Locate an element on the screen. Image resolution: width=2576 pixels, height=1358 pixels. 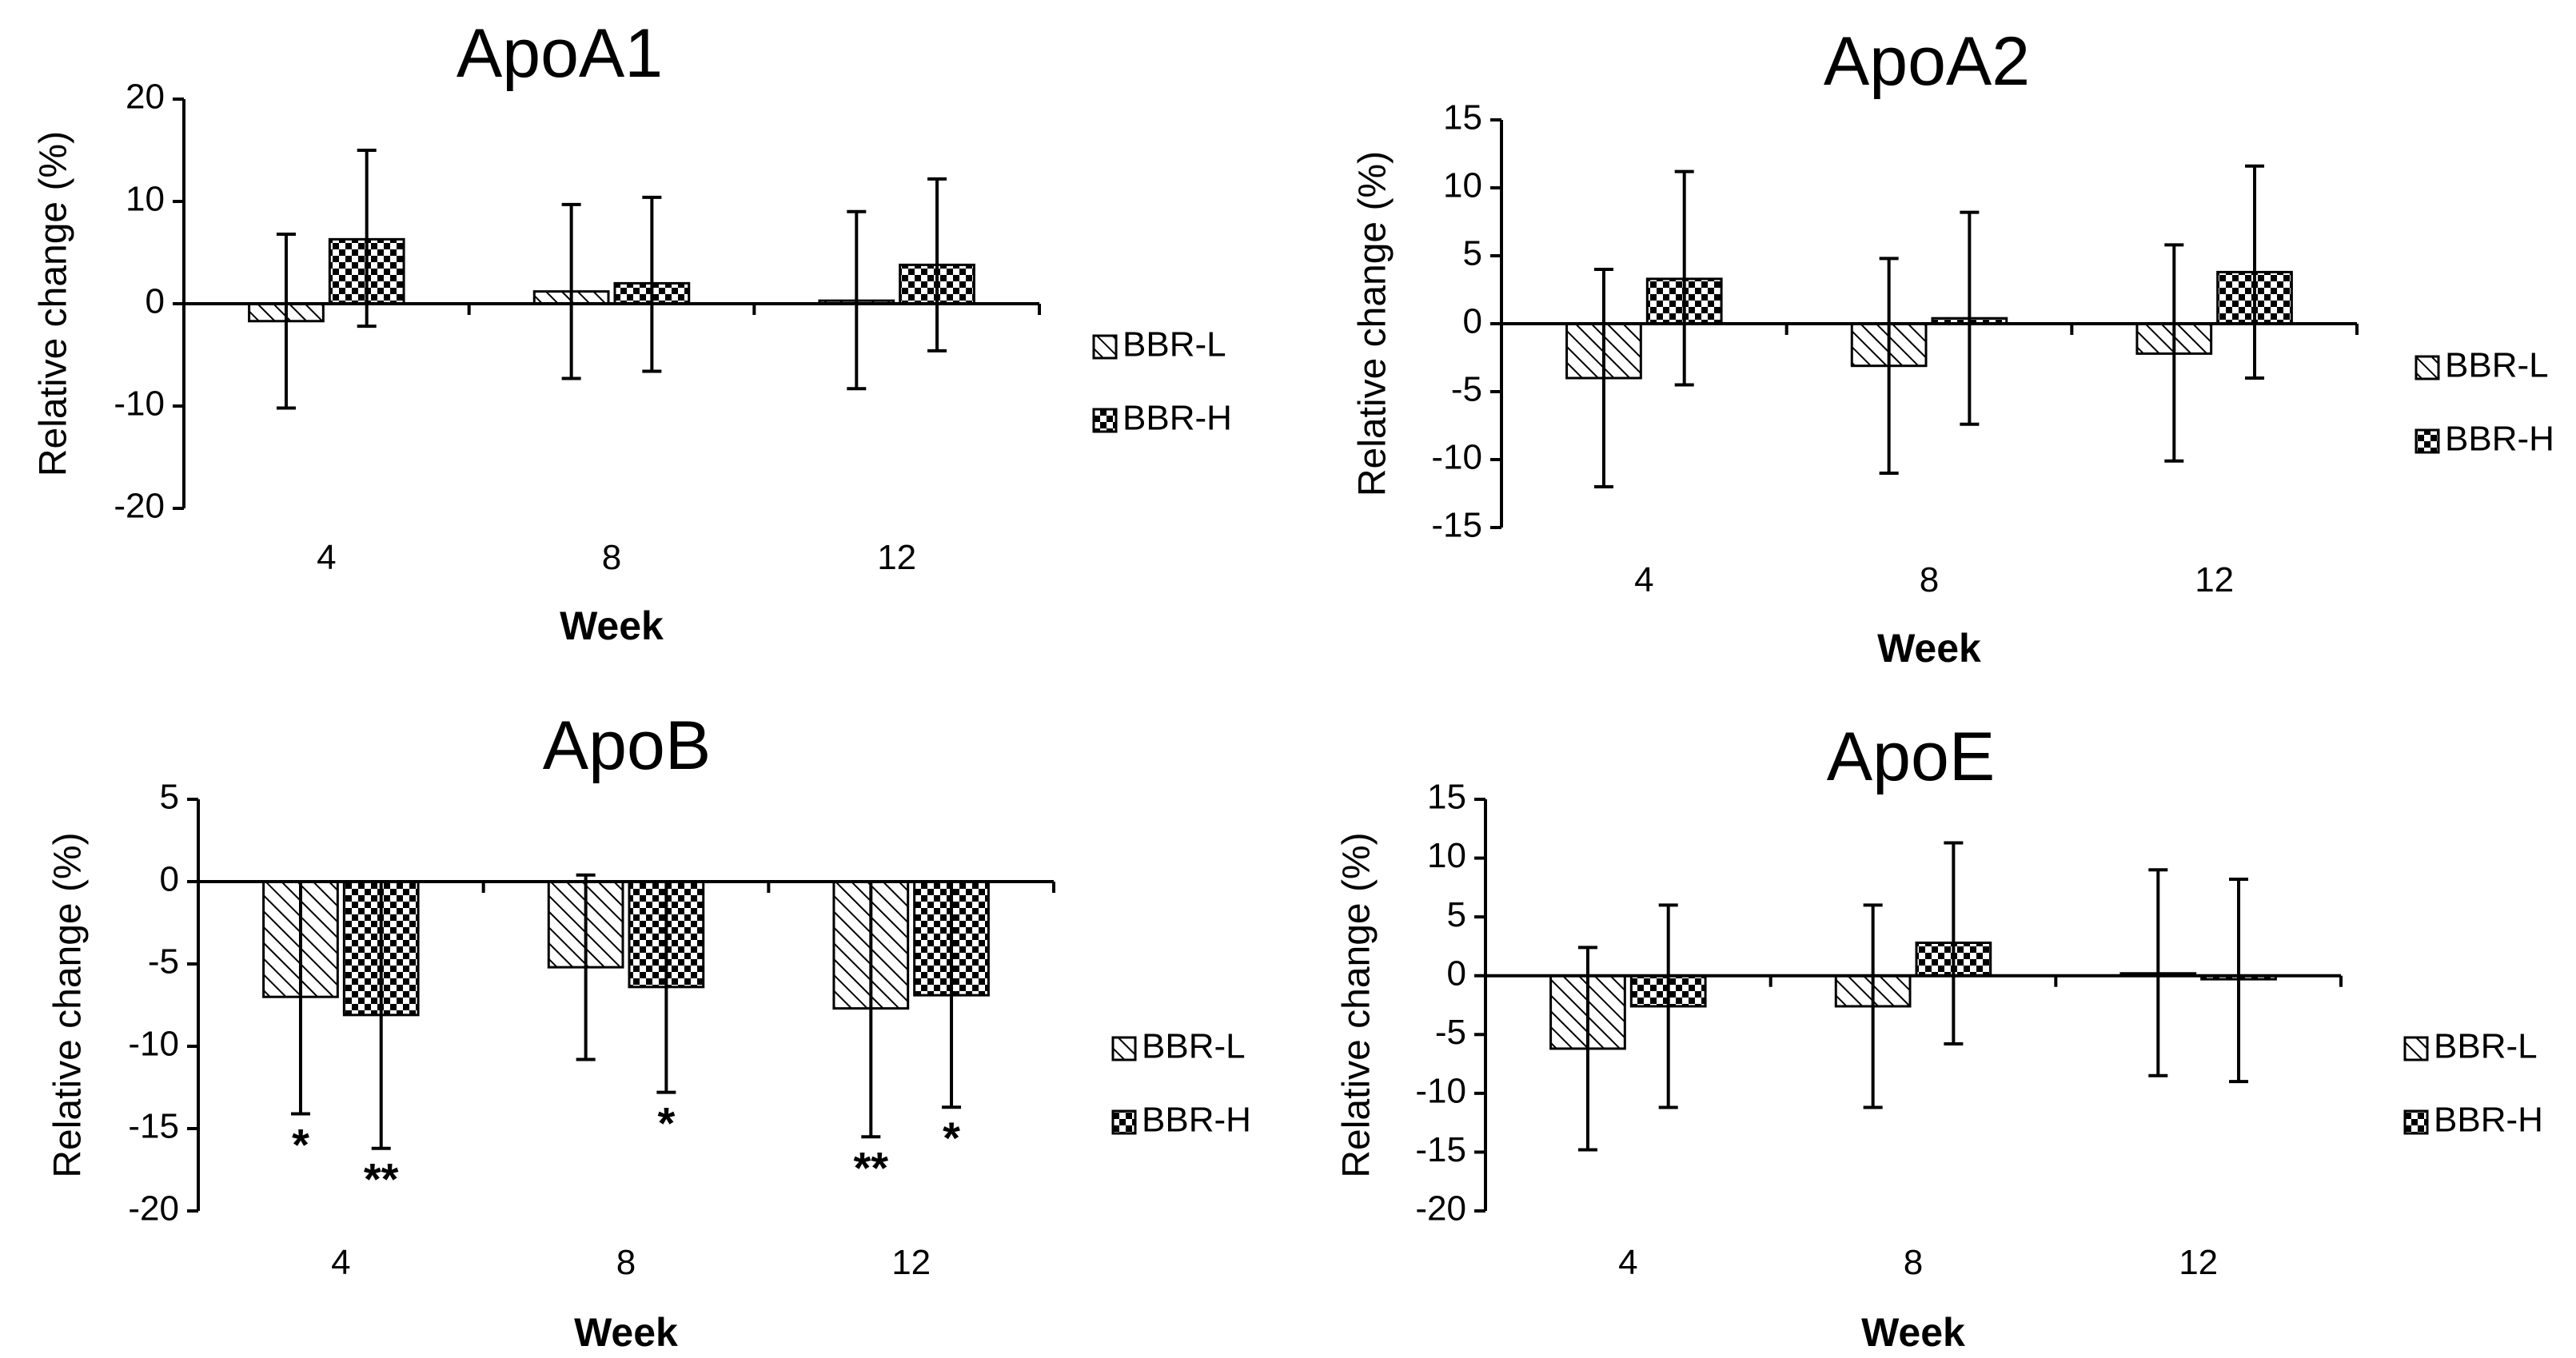
chart-title: ApoB is located at coordinates (627, 745).